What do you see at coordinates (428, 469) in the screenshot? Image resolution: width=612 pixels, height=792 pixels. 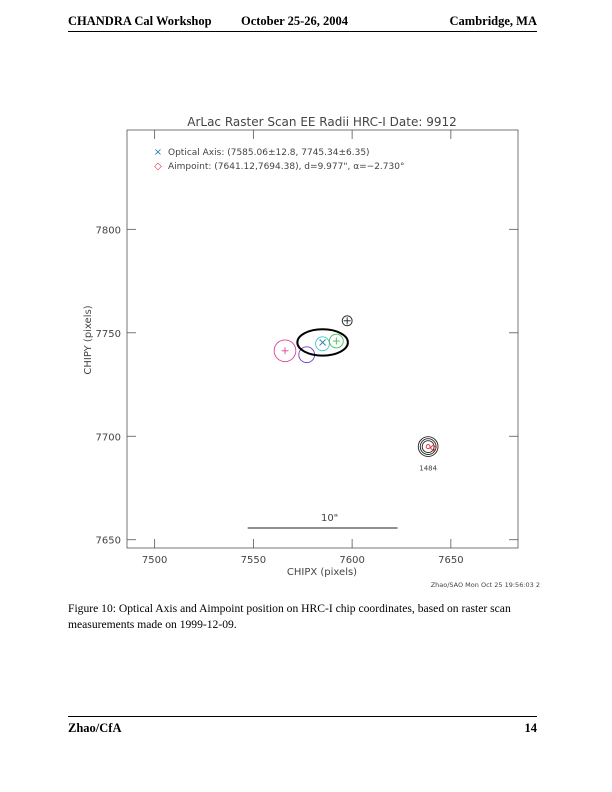 I see `point-label: 1484` at bounding box center [428, 469].